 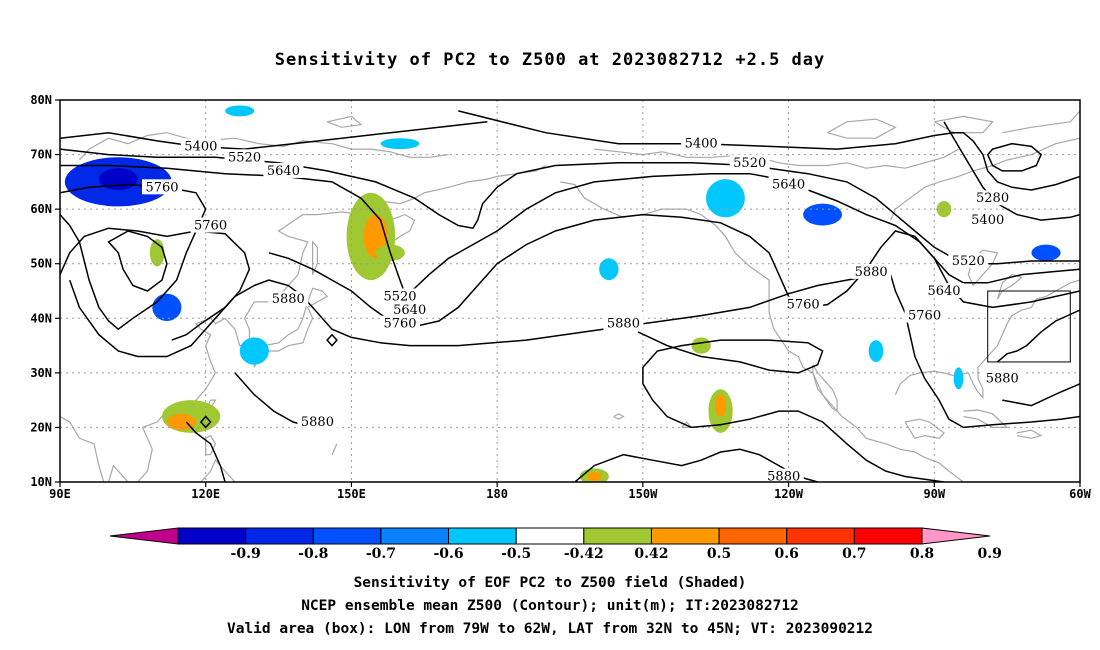 I want to click on colorbar-tick-label: -0.5, so click(x=516, y=554).